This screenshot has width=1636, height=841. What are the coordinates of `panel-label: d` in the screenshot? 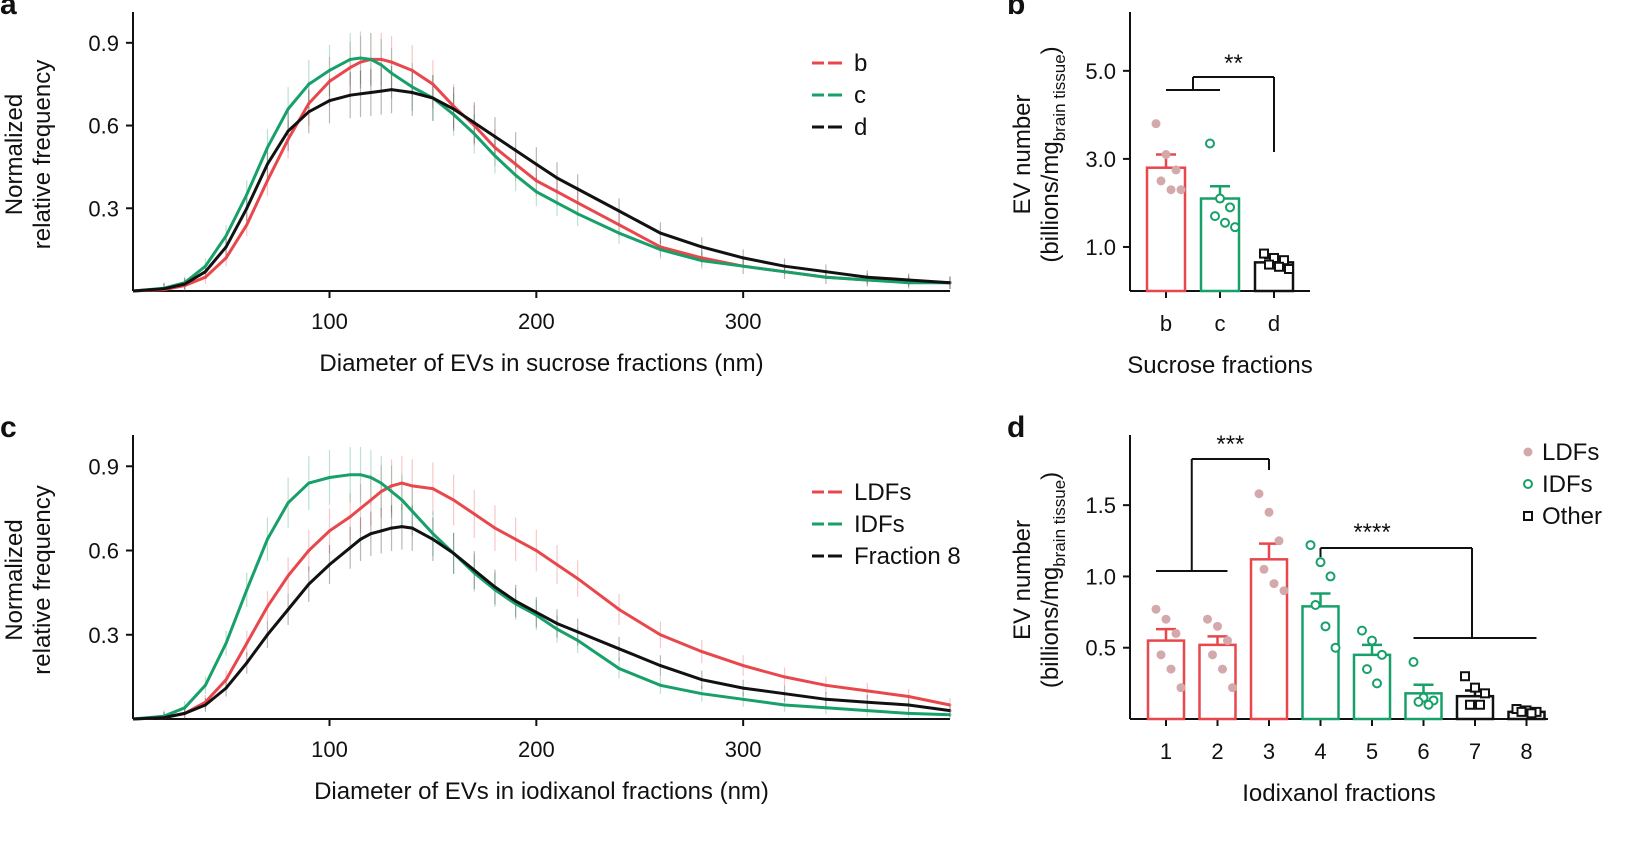 It's located at (1016, 427).